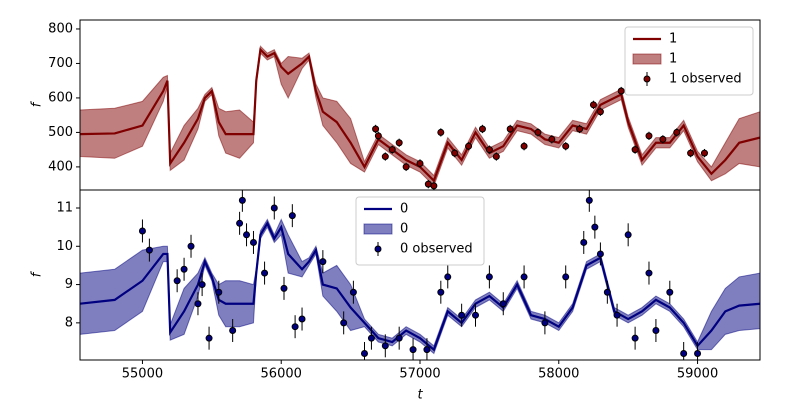 This screenshot has width=800, height=400. What do you see at coordinates (64, 207) in the screenshot?
I see `y-tick-label: 11` at bounding box center [64, 207].